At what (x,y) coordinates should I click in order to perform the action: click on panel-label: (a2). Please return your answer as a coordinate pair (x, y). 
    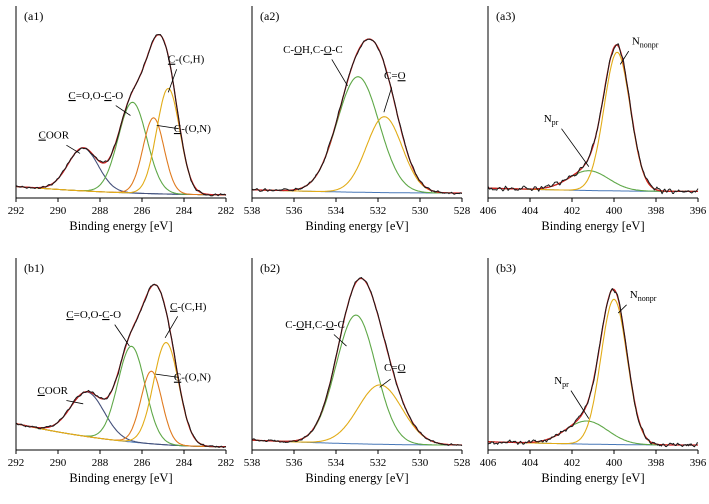
    Looking at the image, I should click on (269, 16).